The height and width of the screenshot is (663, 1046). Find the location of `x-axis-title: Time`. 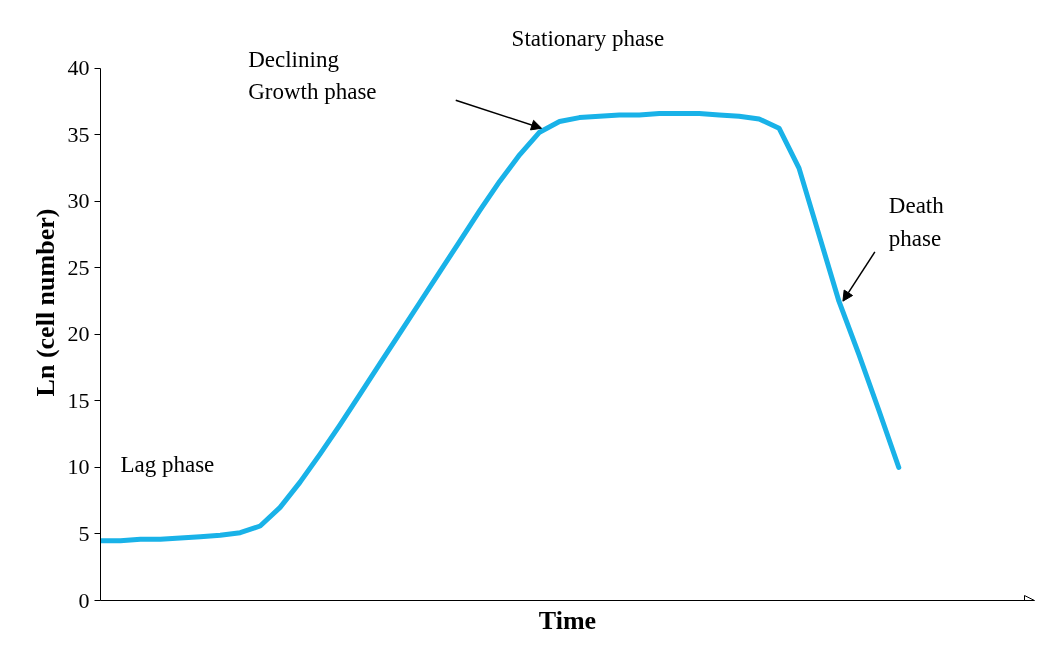

x-axis-title: Time is located at coordinates (567, 620).